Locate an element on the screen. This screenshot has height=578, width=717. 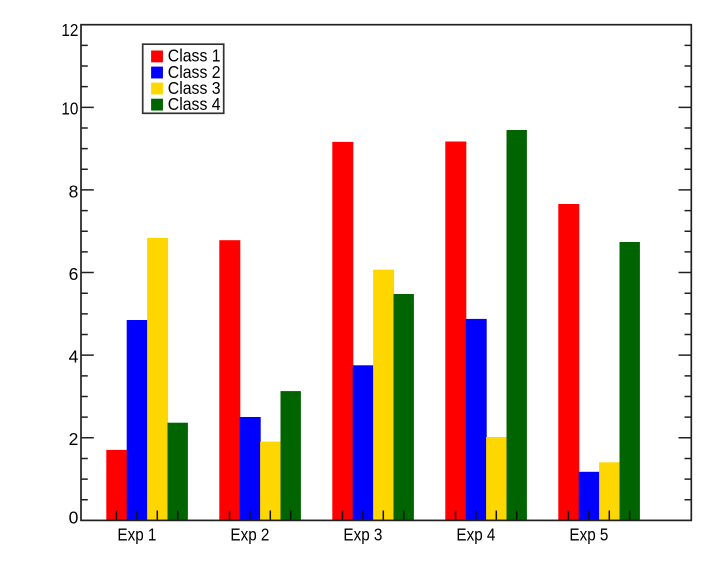
svg-text: Exp 4 is located at coordinates (475, 535).